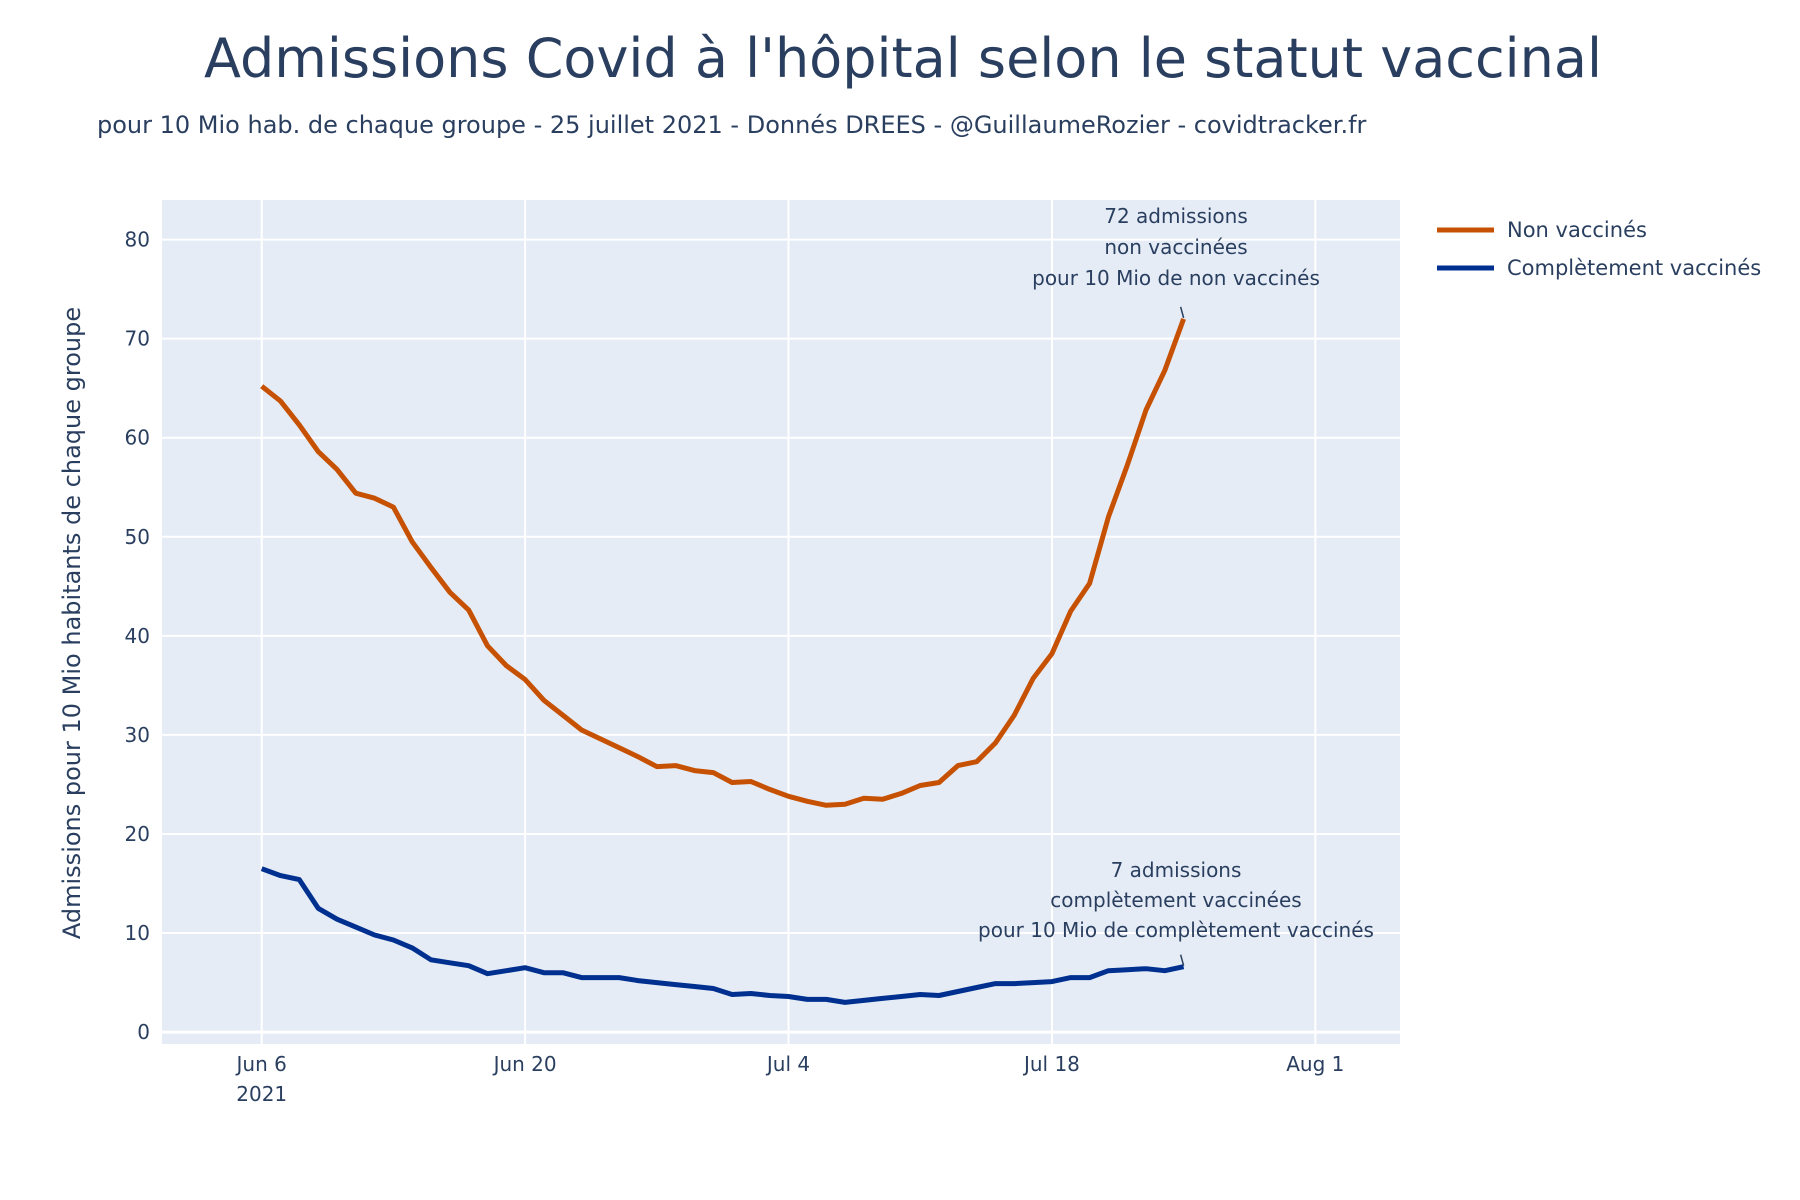 This screenshot has width=1800, height=1200. I want to click on annotation-text: pour 10 Mio de non vaccinés, so click(1176, 278).